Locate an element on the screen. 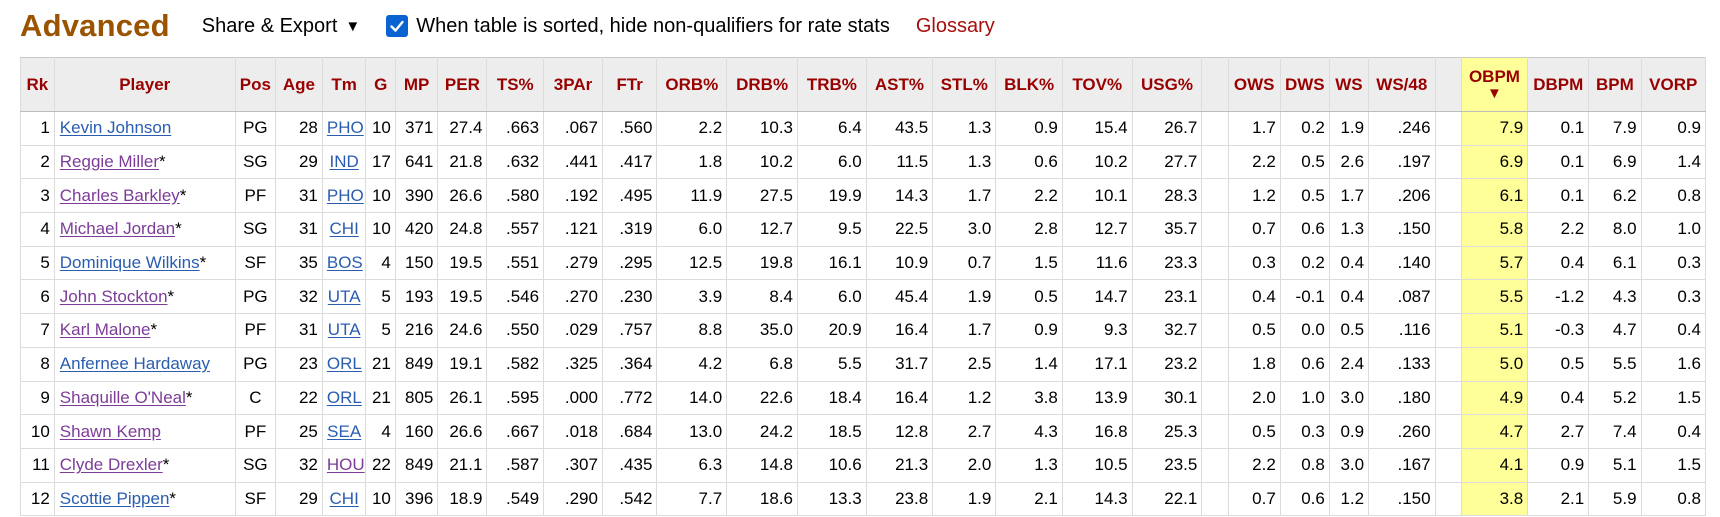  column-header-orb-pct: ORB% is located at coordinates (692, 84).